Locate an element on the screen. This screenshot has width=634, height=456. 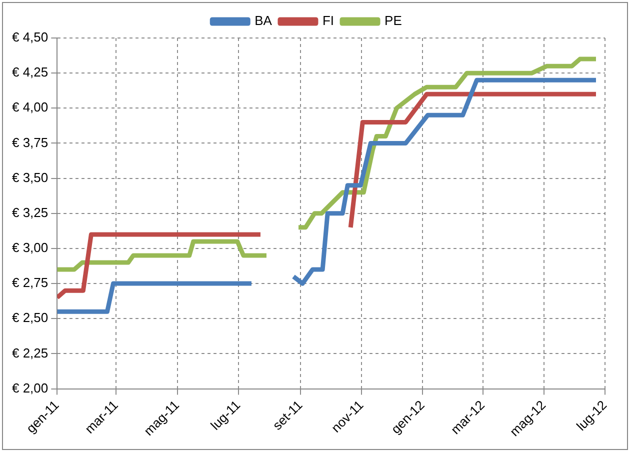
y-tick-label: € 4,25 is located at coordinates (30, 72).